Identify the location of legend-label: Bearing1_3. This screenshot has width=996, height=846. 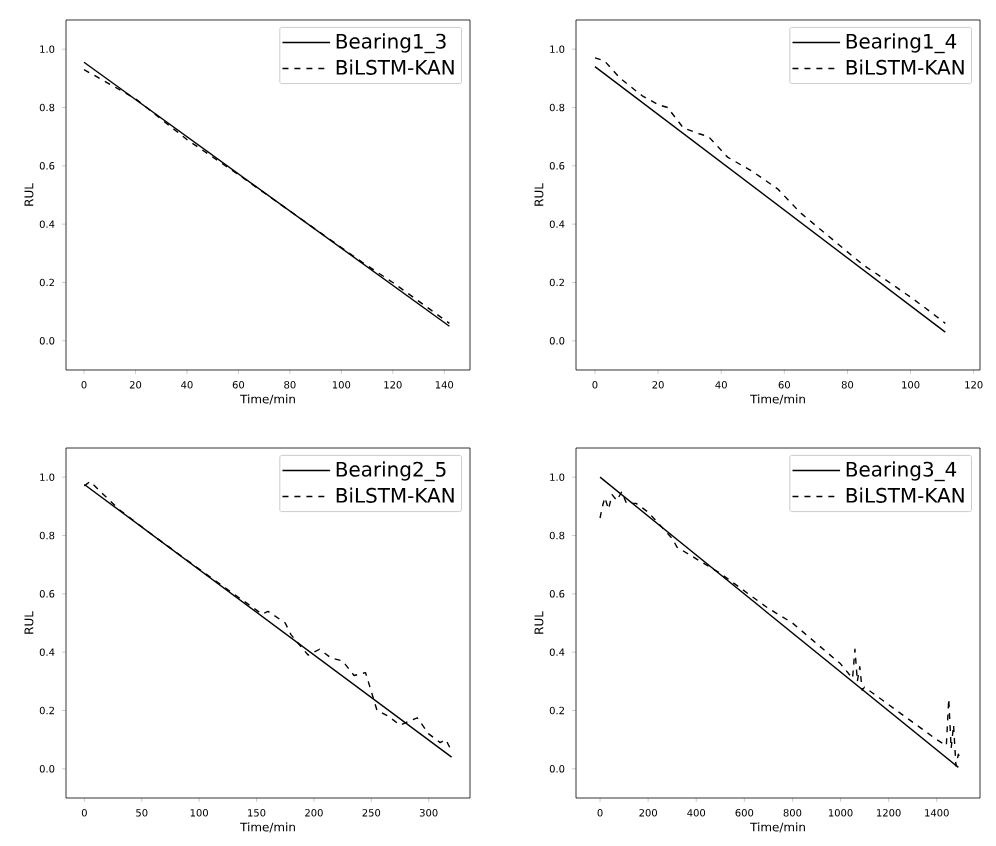
(391, 43).